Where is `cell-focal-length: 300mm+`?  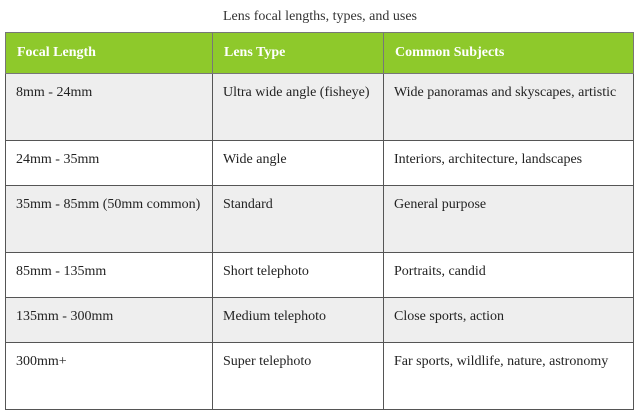 cell-focal-length: 300mm+ is located at coordinates (109, 376).